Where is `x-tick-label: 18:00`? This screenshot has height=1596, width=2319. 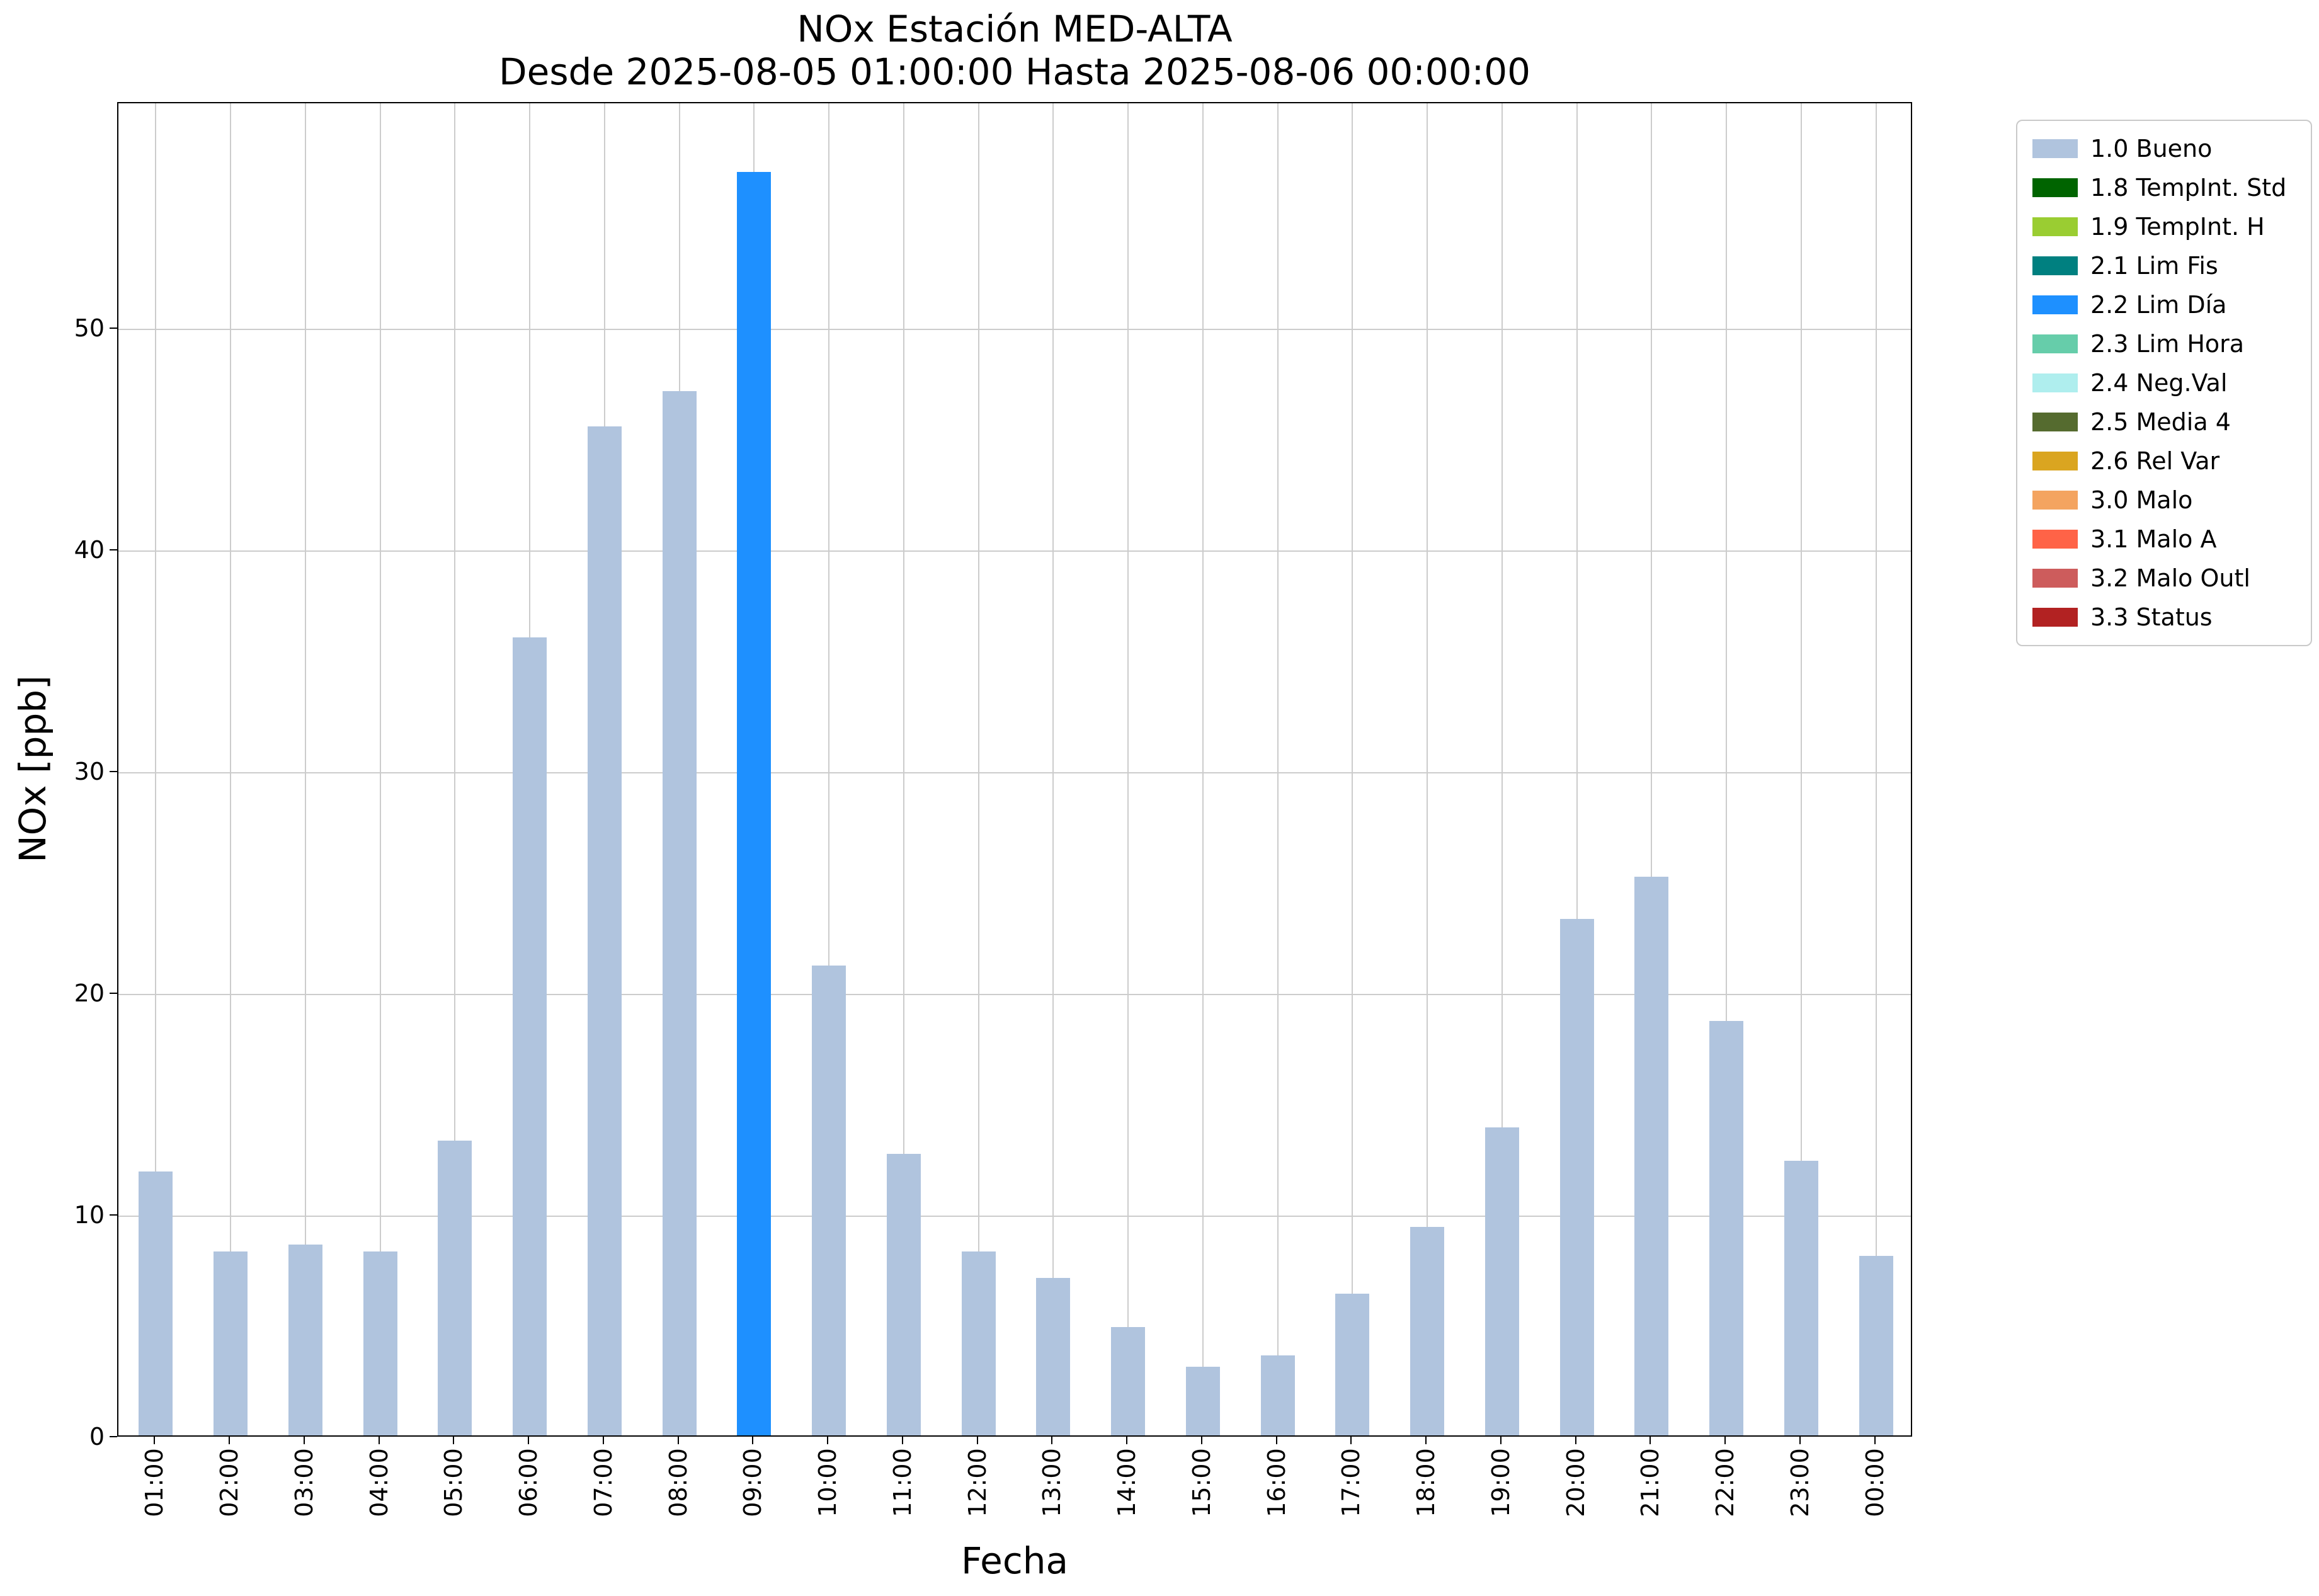 x-tick-label: 18:00 is located at coordinates (1426, 1482).